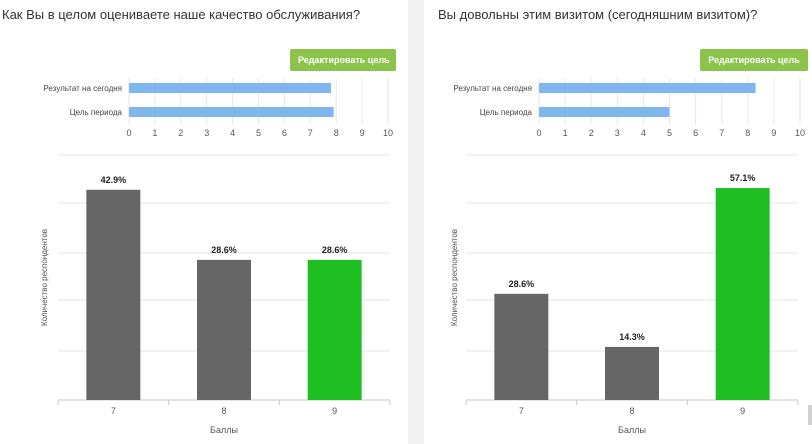  Describe the element at coordinates (114, 180) in the screenshot. I see `data-label: 42.9%` at that location.